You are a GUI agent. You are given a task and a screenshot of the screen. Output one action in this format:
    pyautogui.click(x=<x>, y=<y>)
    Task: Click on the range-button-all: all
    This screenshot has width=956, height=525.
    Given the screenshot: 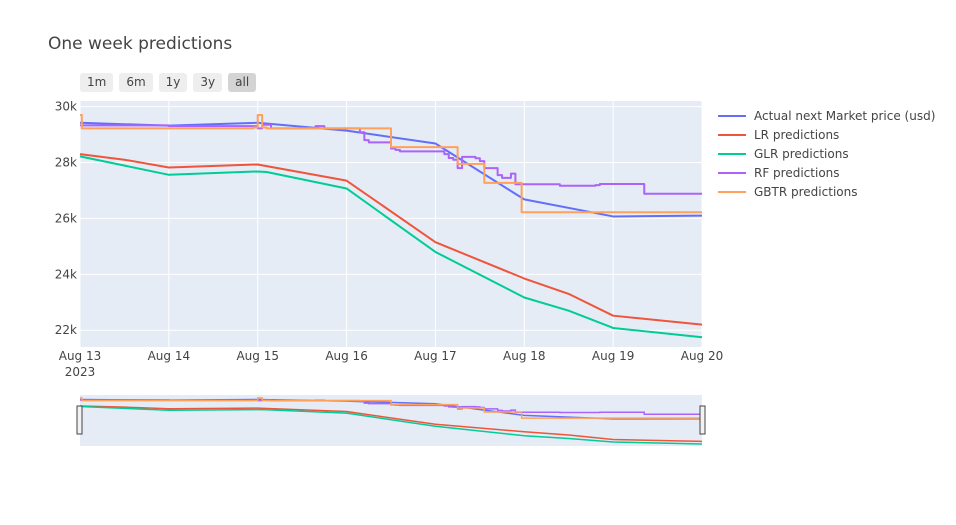 What is the action you would take?
    pyautogui.click(x=242, y=82)
    